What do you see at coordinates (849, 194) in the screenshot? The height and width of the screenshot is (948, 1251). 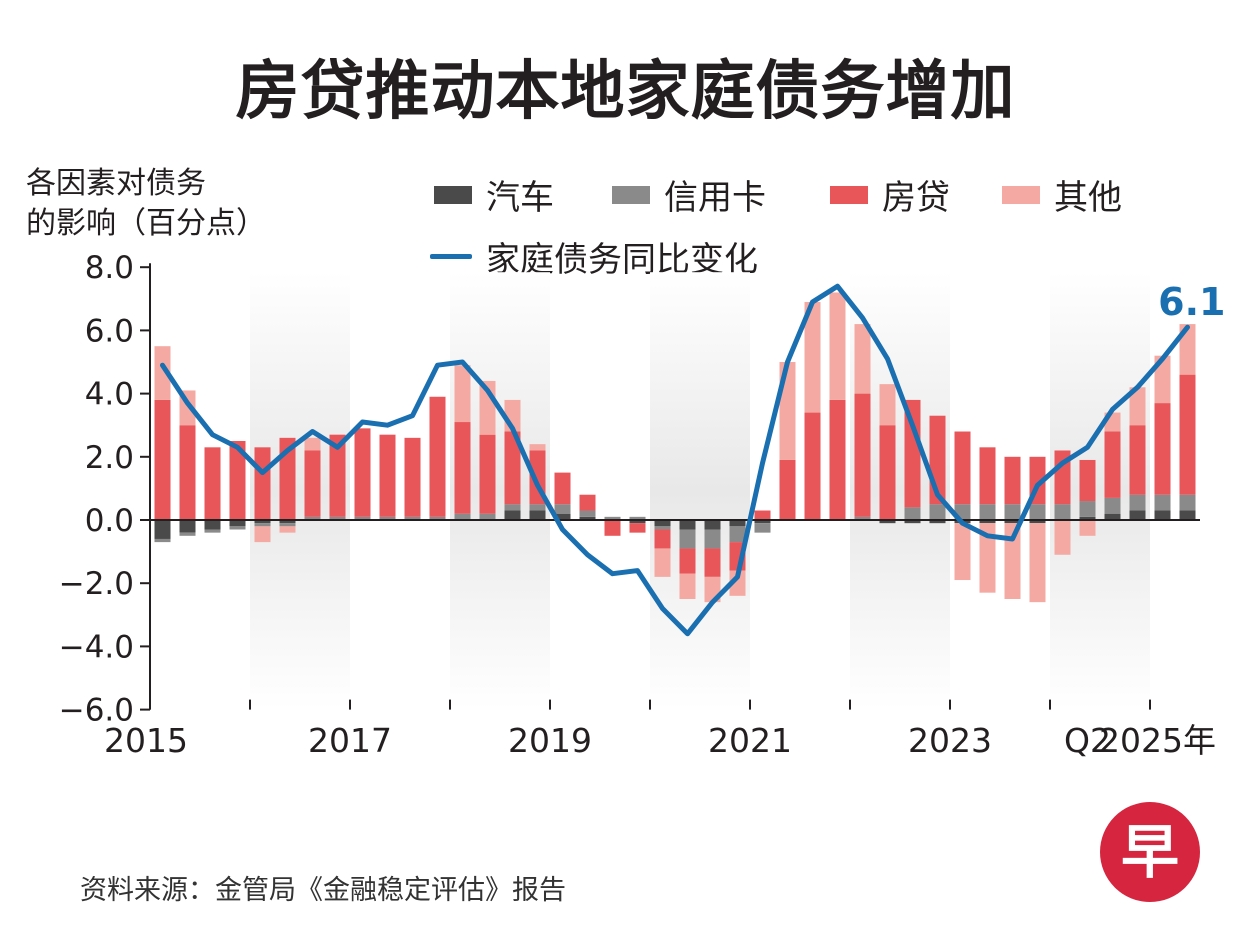 I see `legend-swatch-mortgage` at bounding box center [849, 194].